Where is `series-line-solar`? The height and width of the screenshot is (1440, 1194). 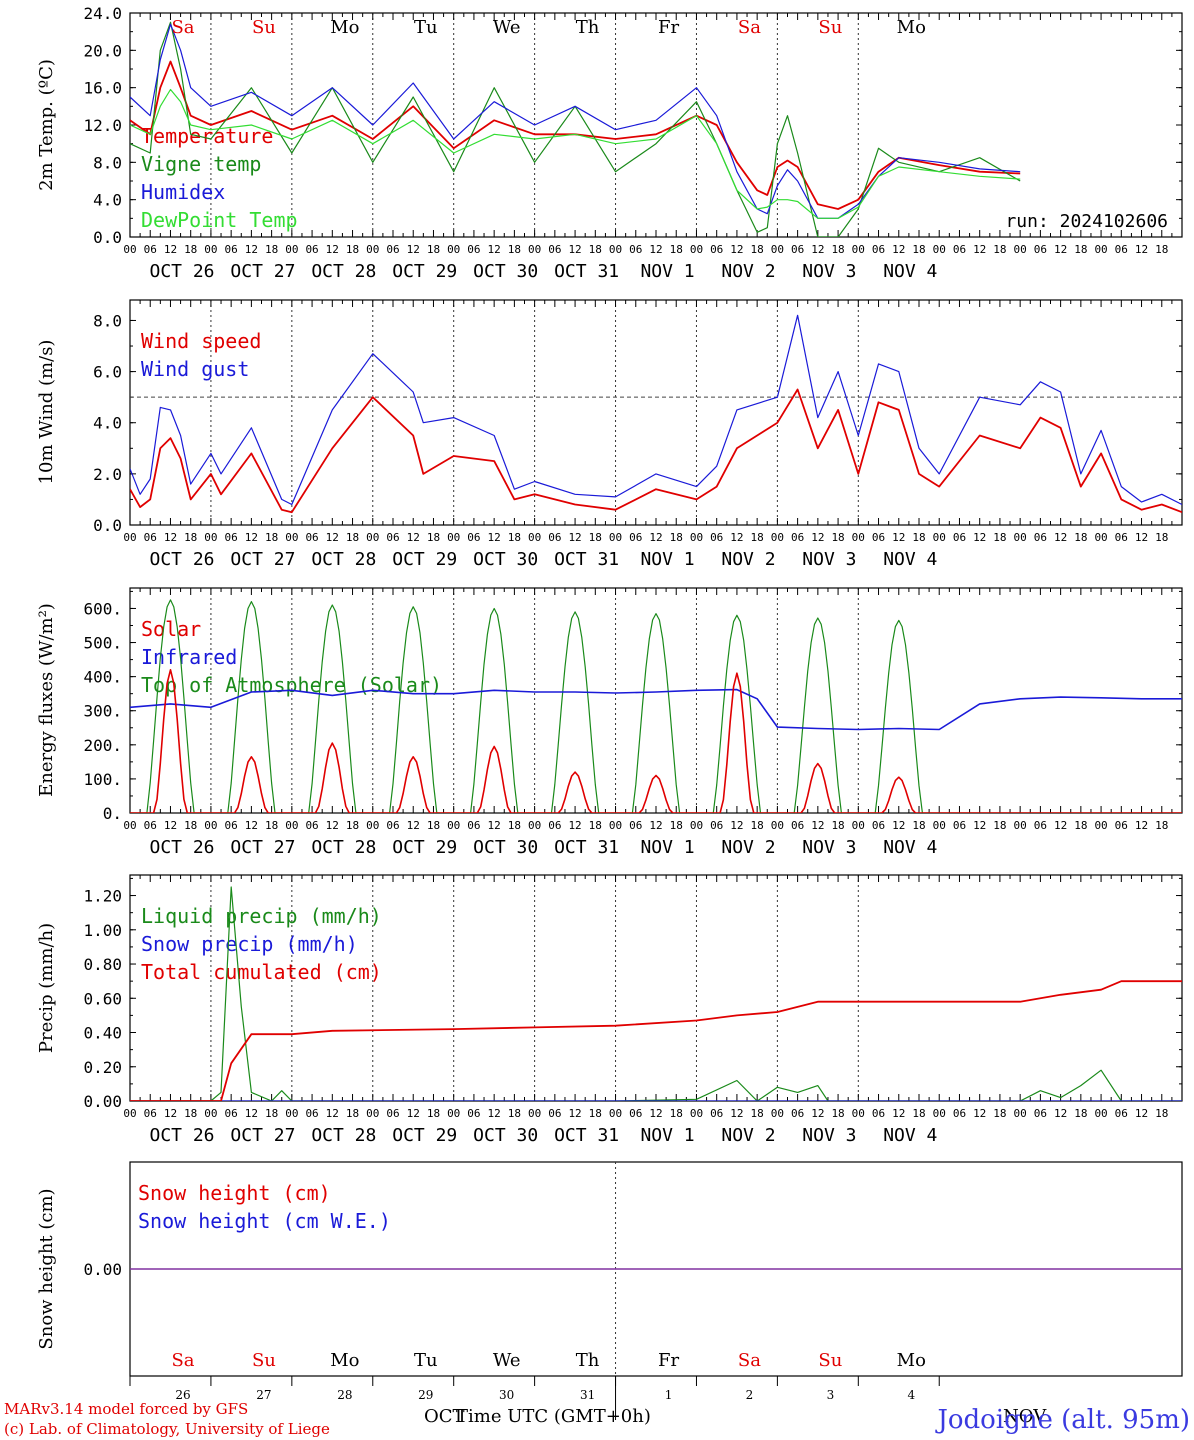
series-line-solar is located at coordinates (656, 741).